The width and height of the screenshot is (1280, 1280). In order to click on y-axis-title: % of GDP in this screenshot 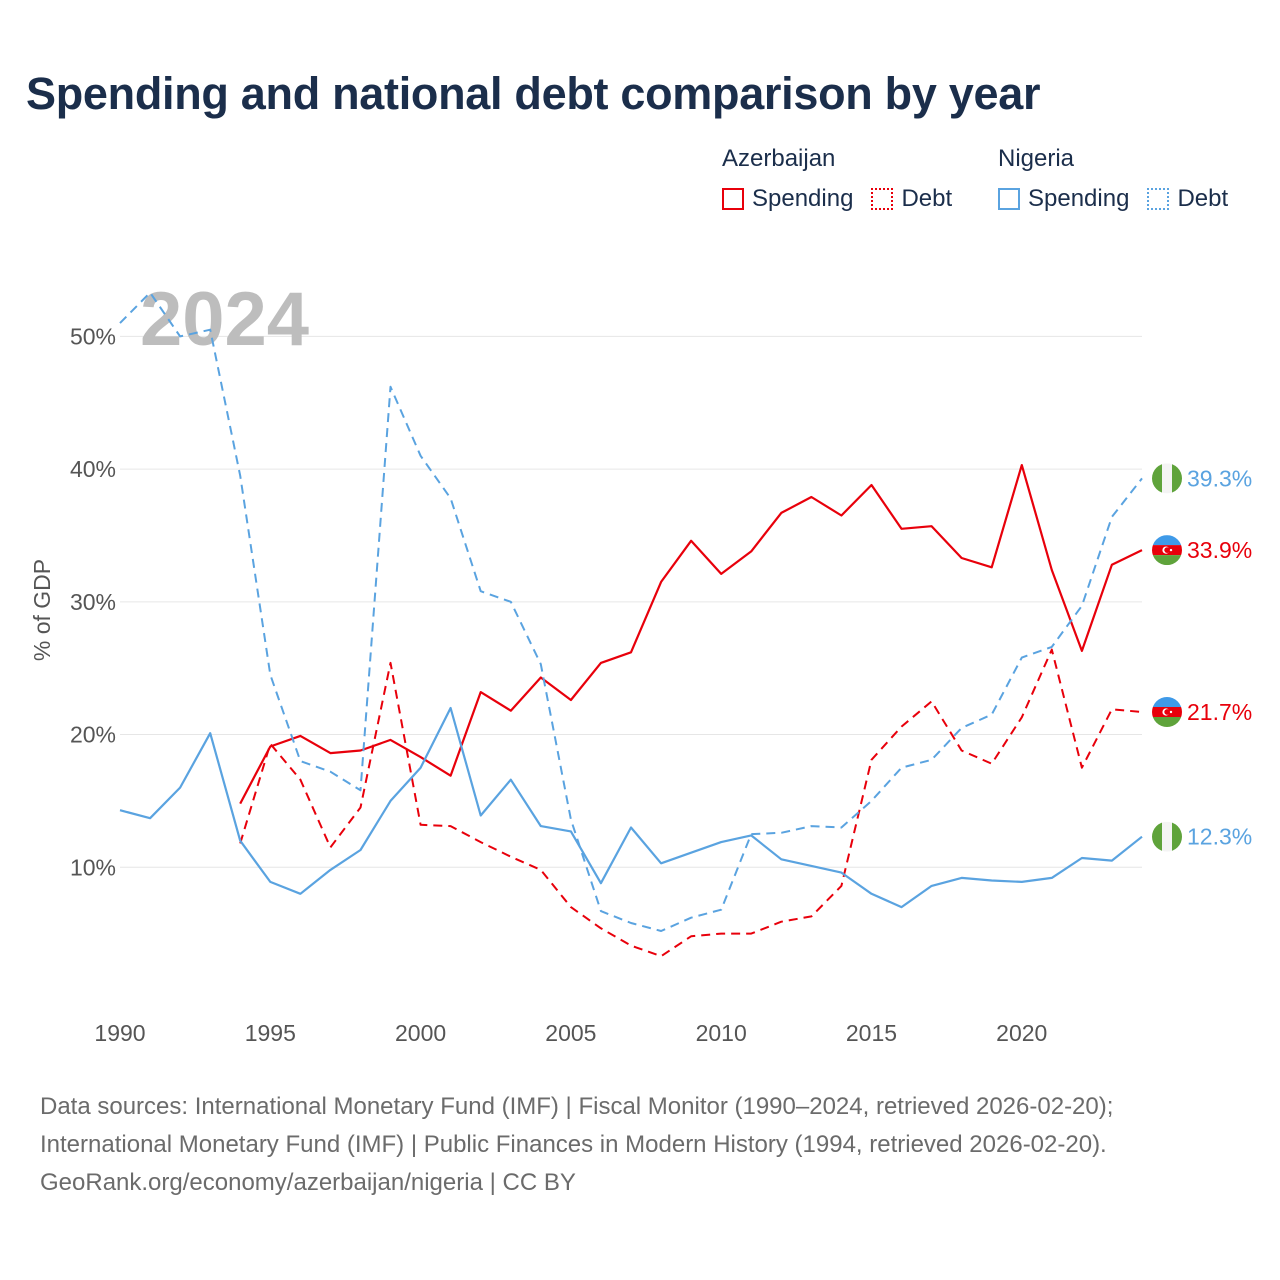, I will do `click(42, 610)`.